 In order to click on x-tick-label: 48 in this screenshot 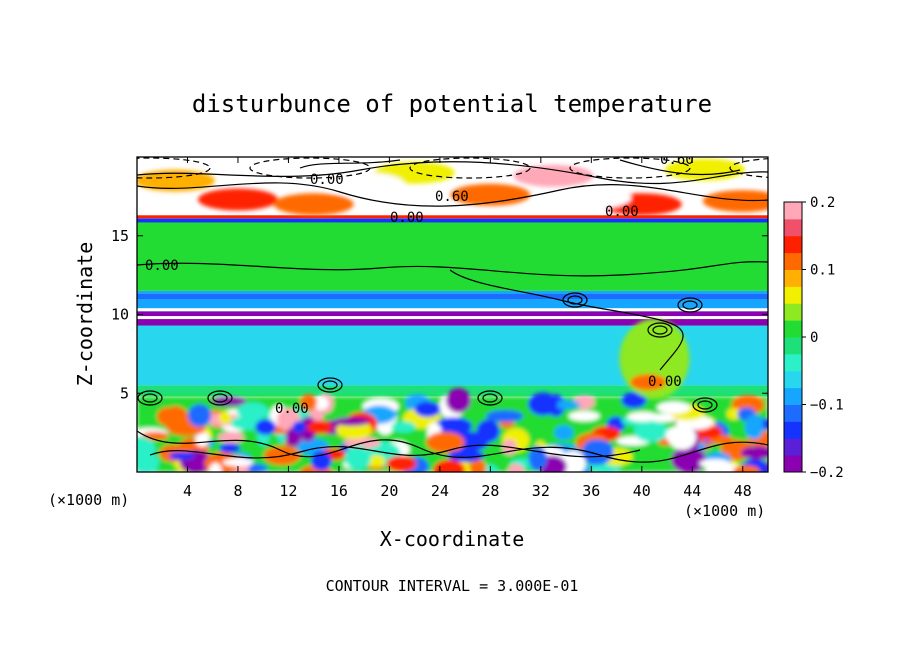, I will do `click(743, 491)`.